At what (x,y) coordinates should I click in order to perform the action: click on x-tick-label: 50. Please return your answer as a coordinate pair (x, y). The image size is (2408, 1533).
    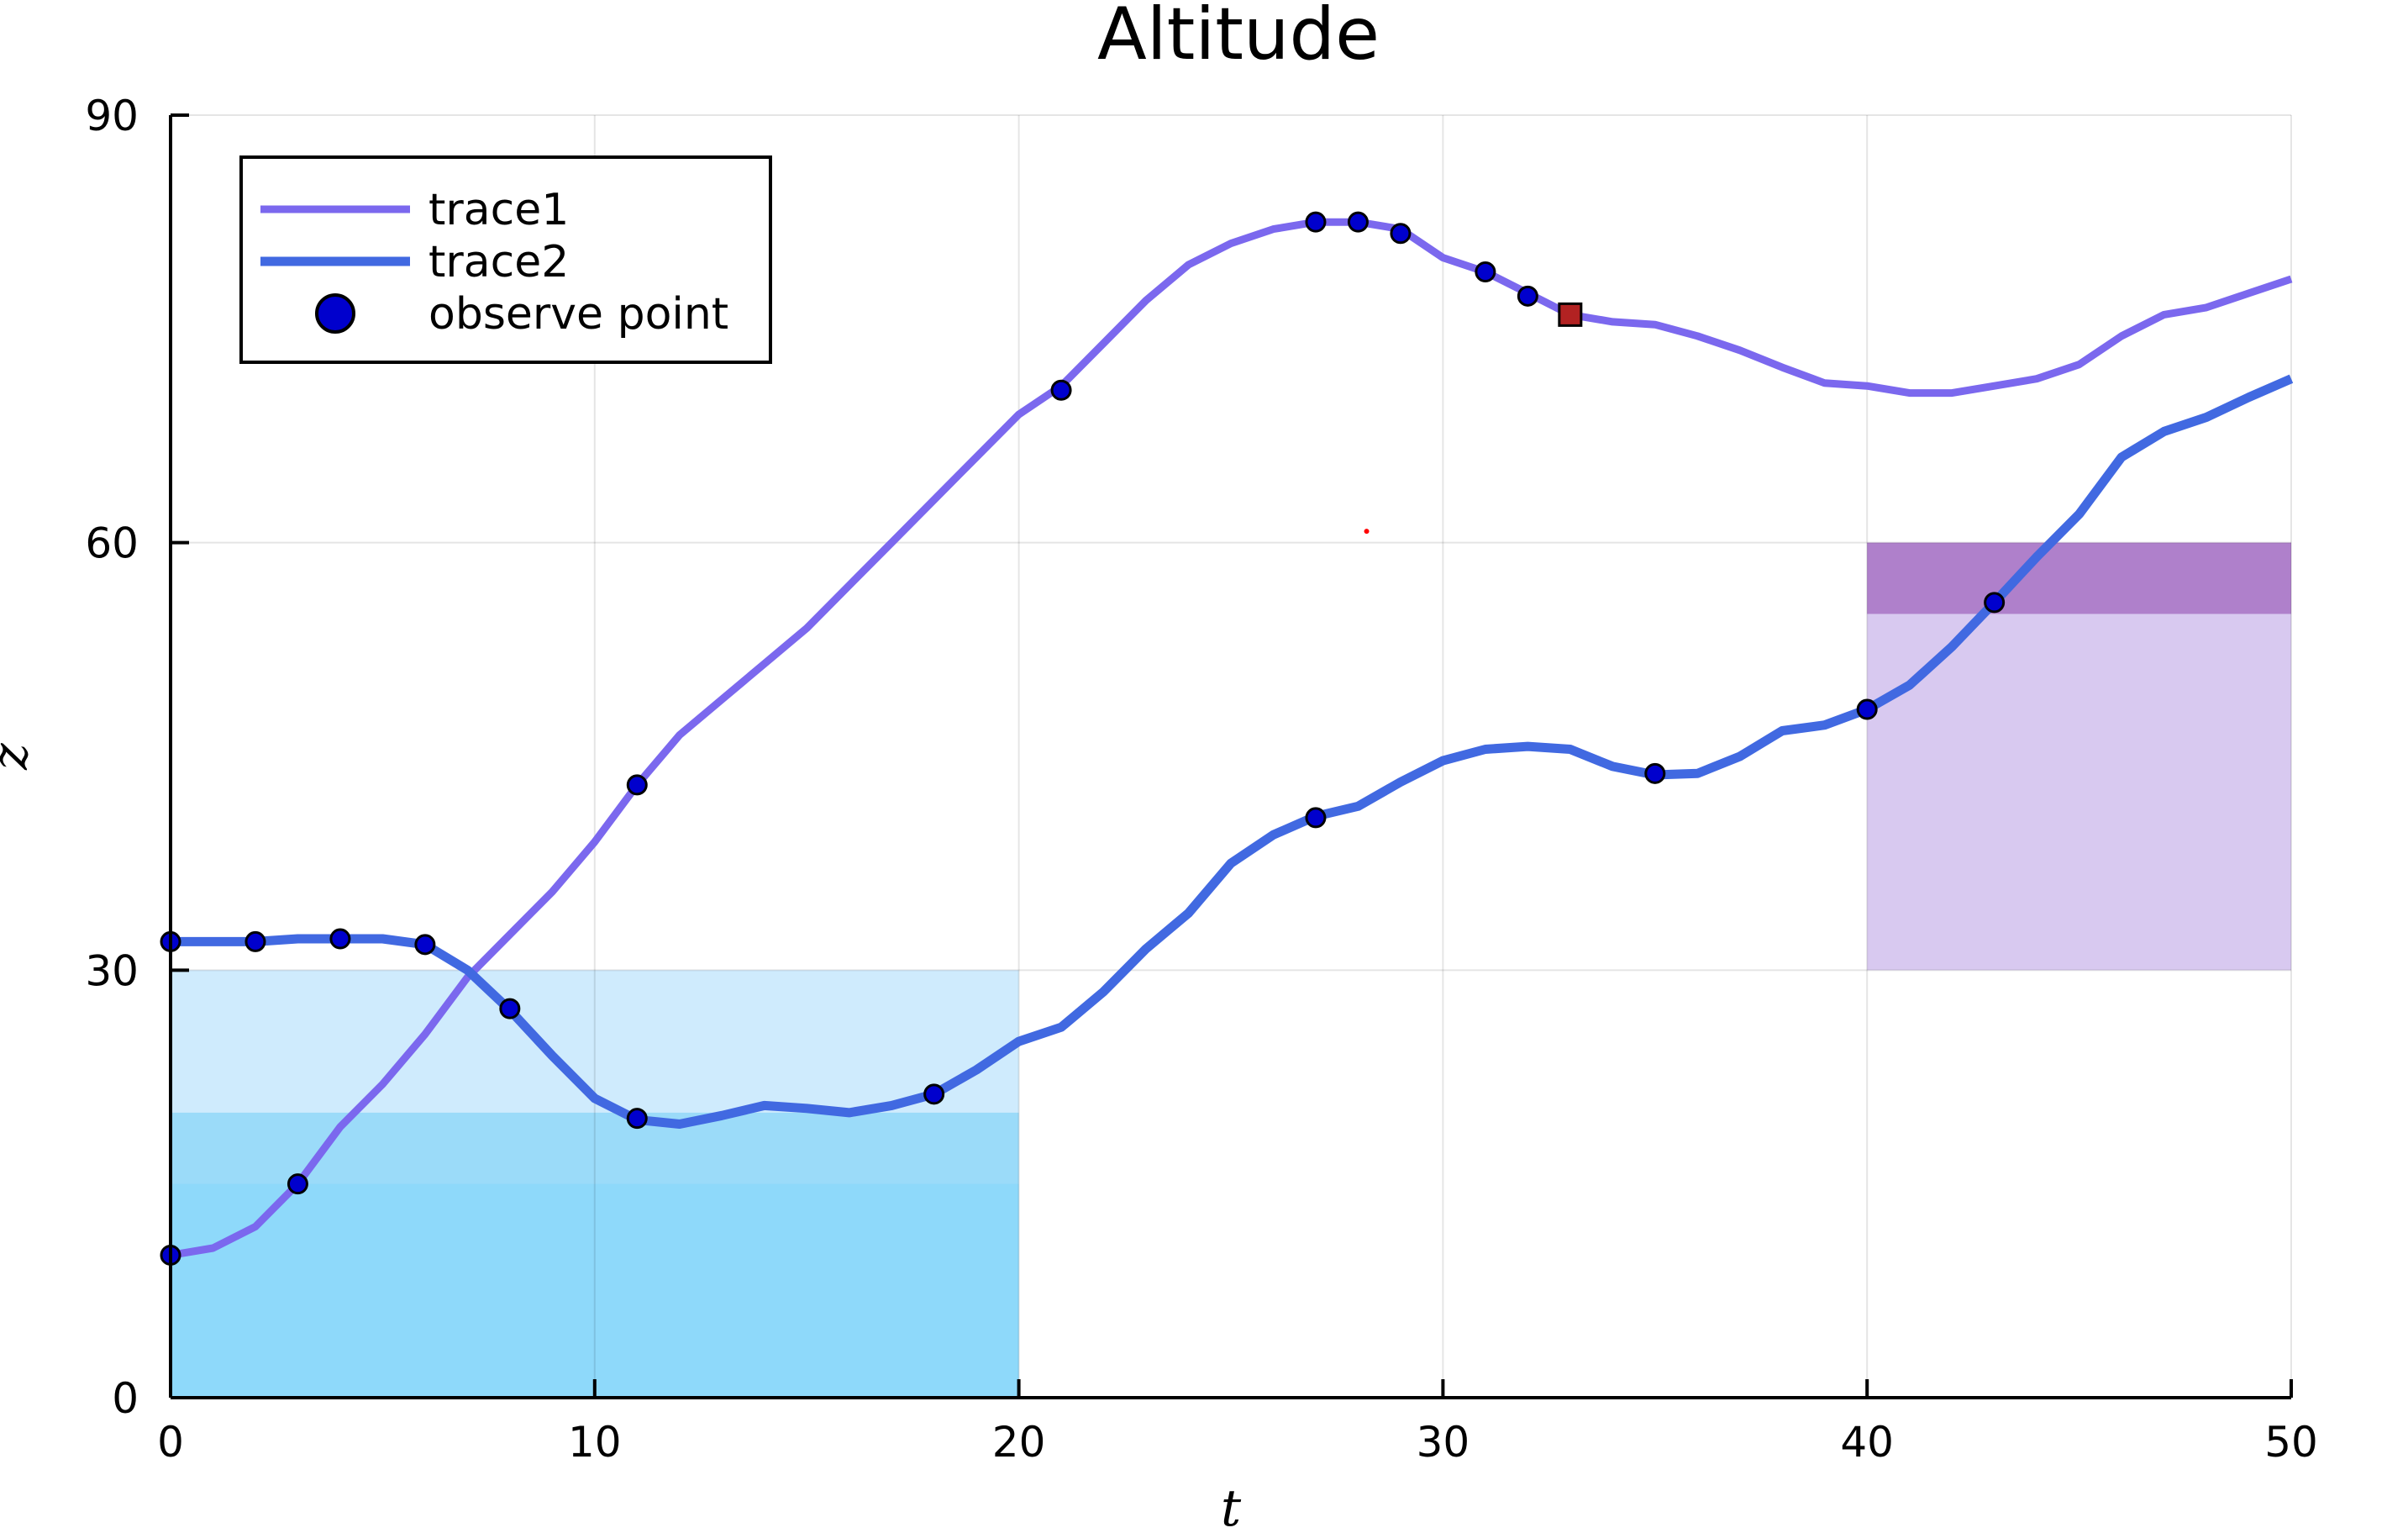
    Looking at the image, I should click on (2291, 1442).